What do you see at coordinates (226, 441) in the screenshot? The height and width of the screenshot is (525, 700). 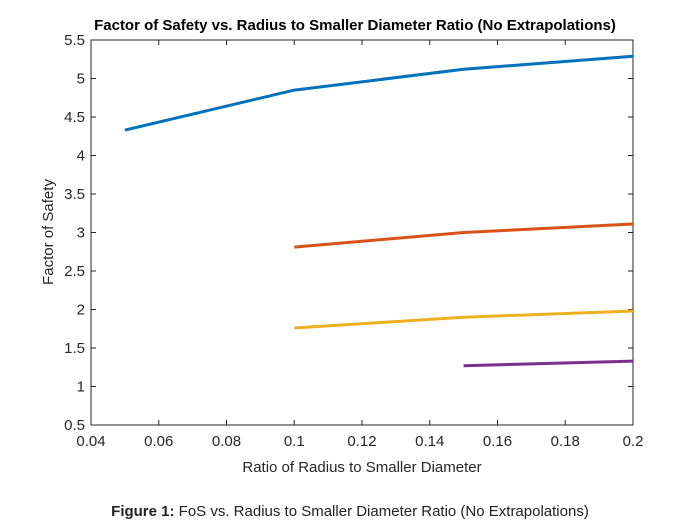 I see `x-tick-label: 0.08` at bounding box center [226, 441].